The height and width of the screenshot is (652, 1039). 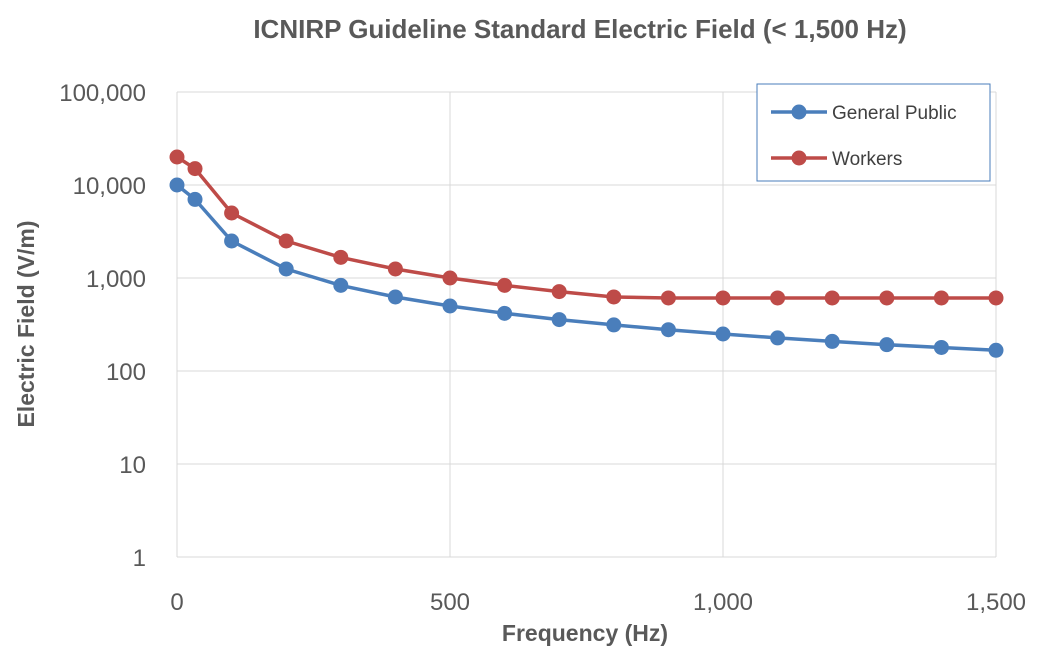 I want to click on y-tick-label: 1,000, so click(x=116, y=279).